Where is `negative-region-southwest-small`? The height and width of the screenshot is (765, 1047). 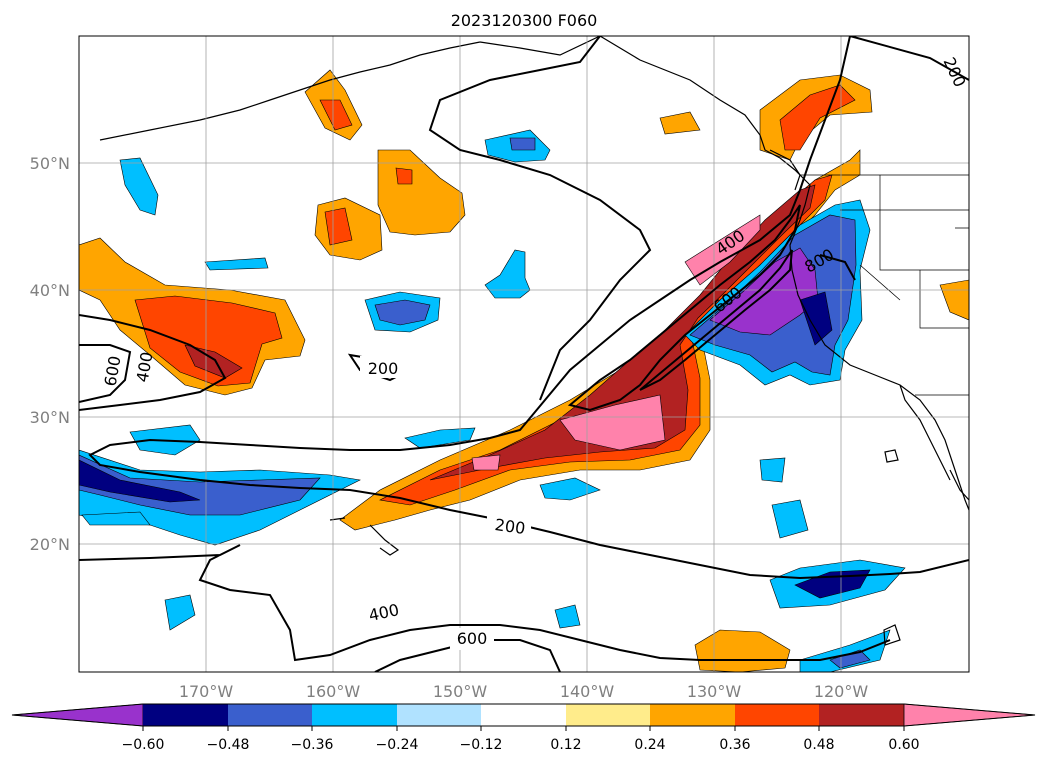
negative-region-southwest-small is located at coordinates (180, 612).